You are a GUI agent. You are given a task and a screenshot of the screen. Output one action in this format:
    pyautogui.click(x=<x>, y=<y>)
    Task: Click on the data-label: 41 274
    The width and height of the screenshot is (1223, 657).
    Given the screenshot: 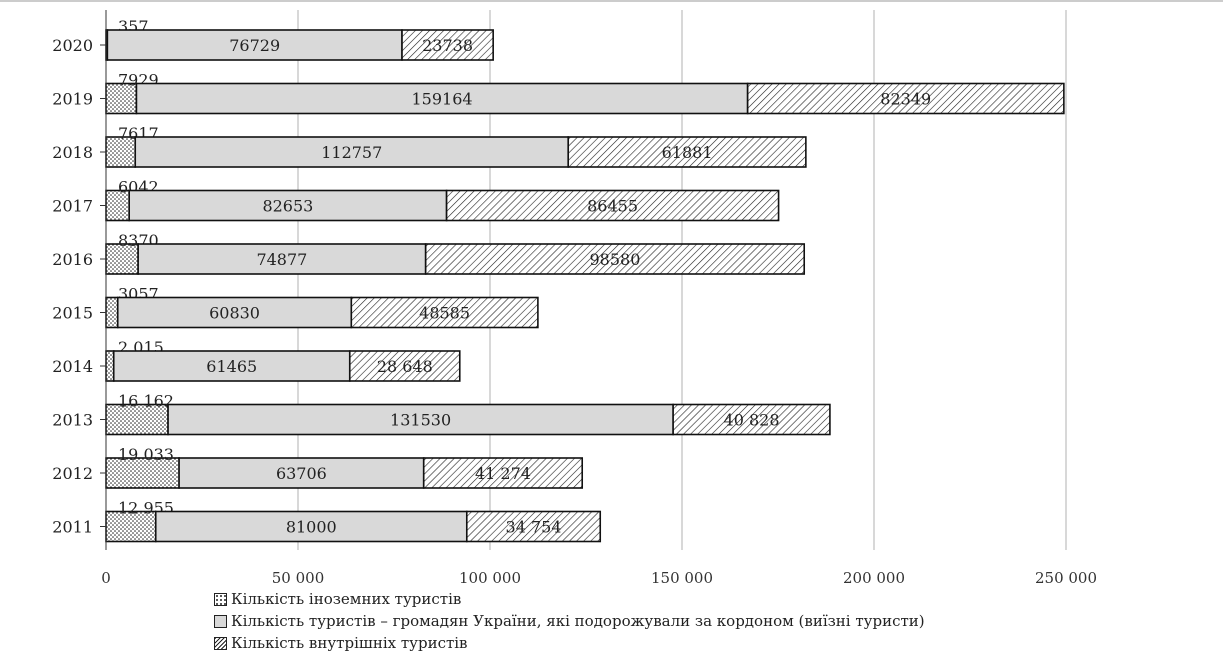 What is the action you would take?
    pyautogui.click(x=503, y=473)
    